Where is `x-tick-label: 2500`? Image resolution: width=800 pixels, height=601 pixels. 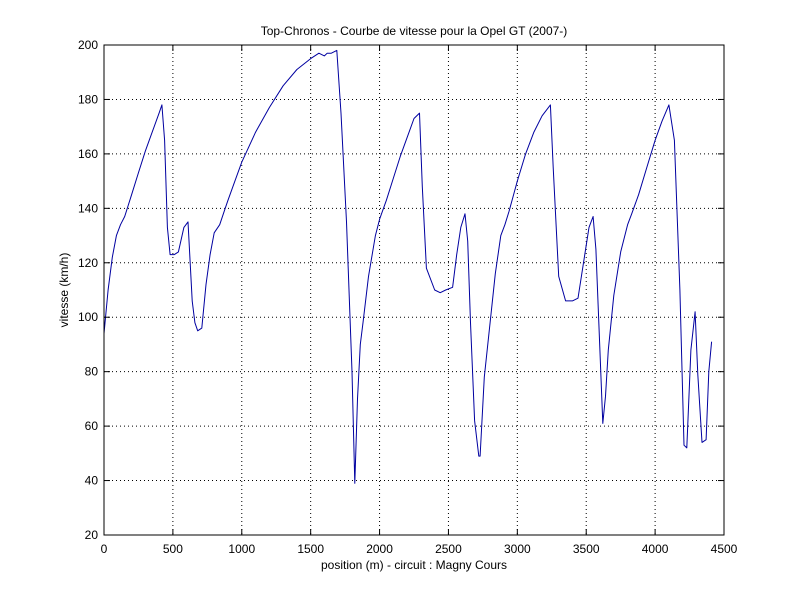
x-tick-label: 2500 is located at coordinates (448, 549).